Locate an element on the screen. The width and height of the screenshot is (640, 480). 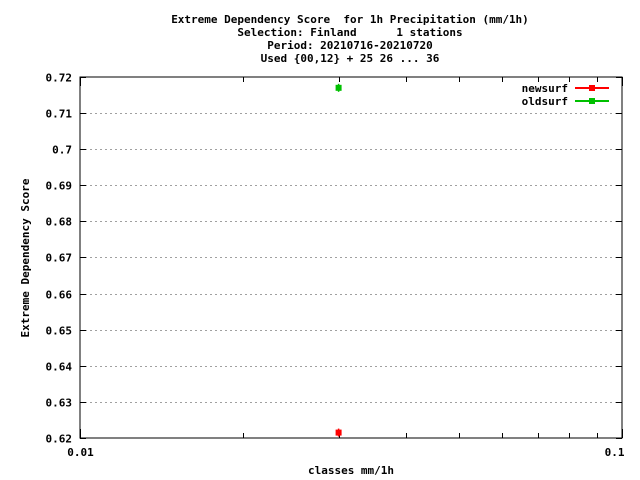
x-axis-label: classes mm/1h is located at coordinates (351, 470).